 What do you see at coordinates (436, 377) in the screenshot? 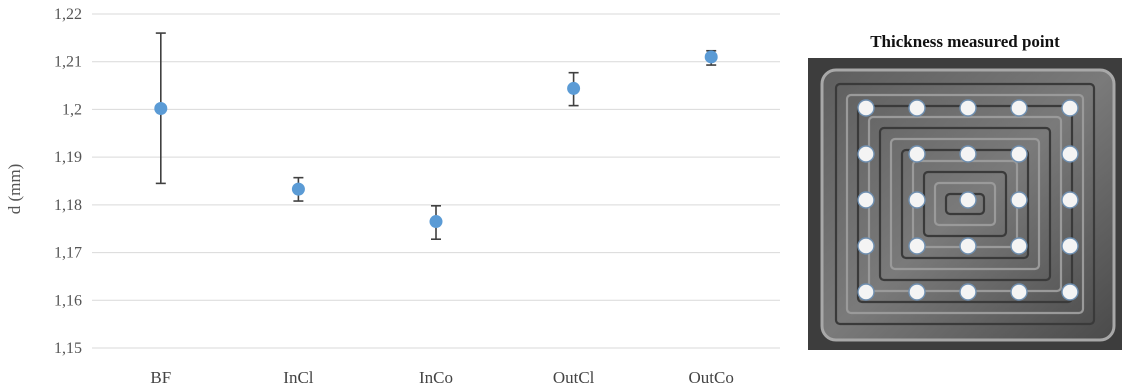
I see `x-tick-label: InCo` at bounding box center [436, 377].